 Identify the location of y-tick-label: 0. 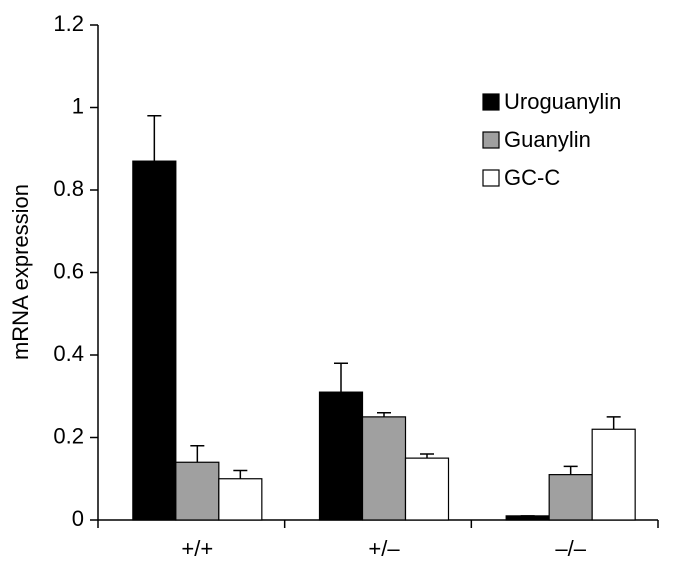
(78, 518).